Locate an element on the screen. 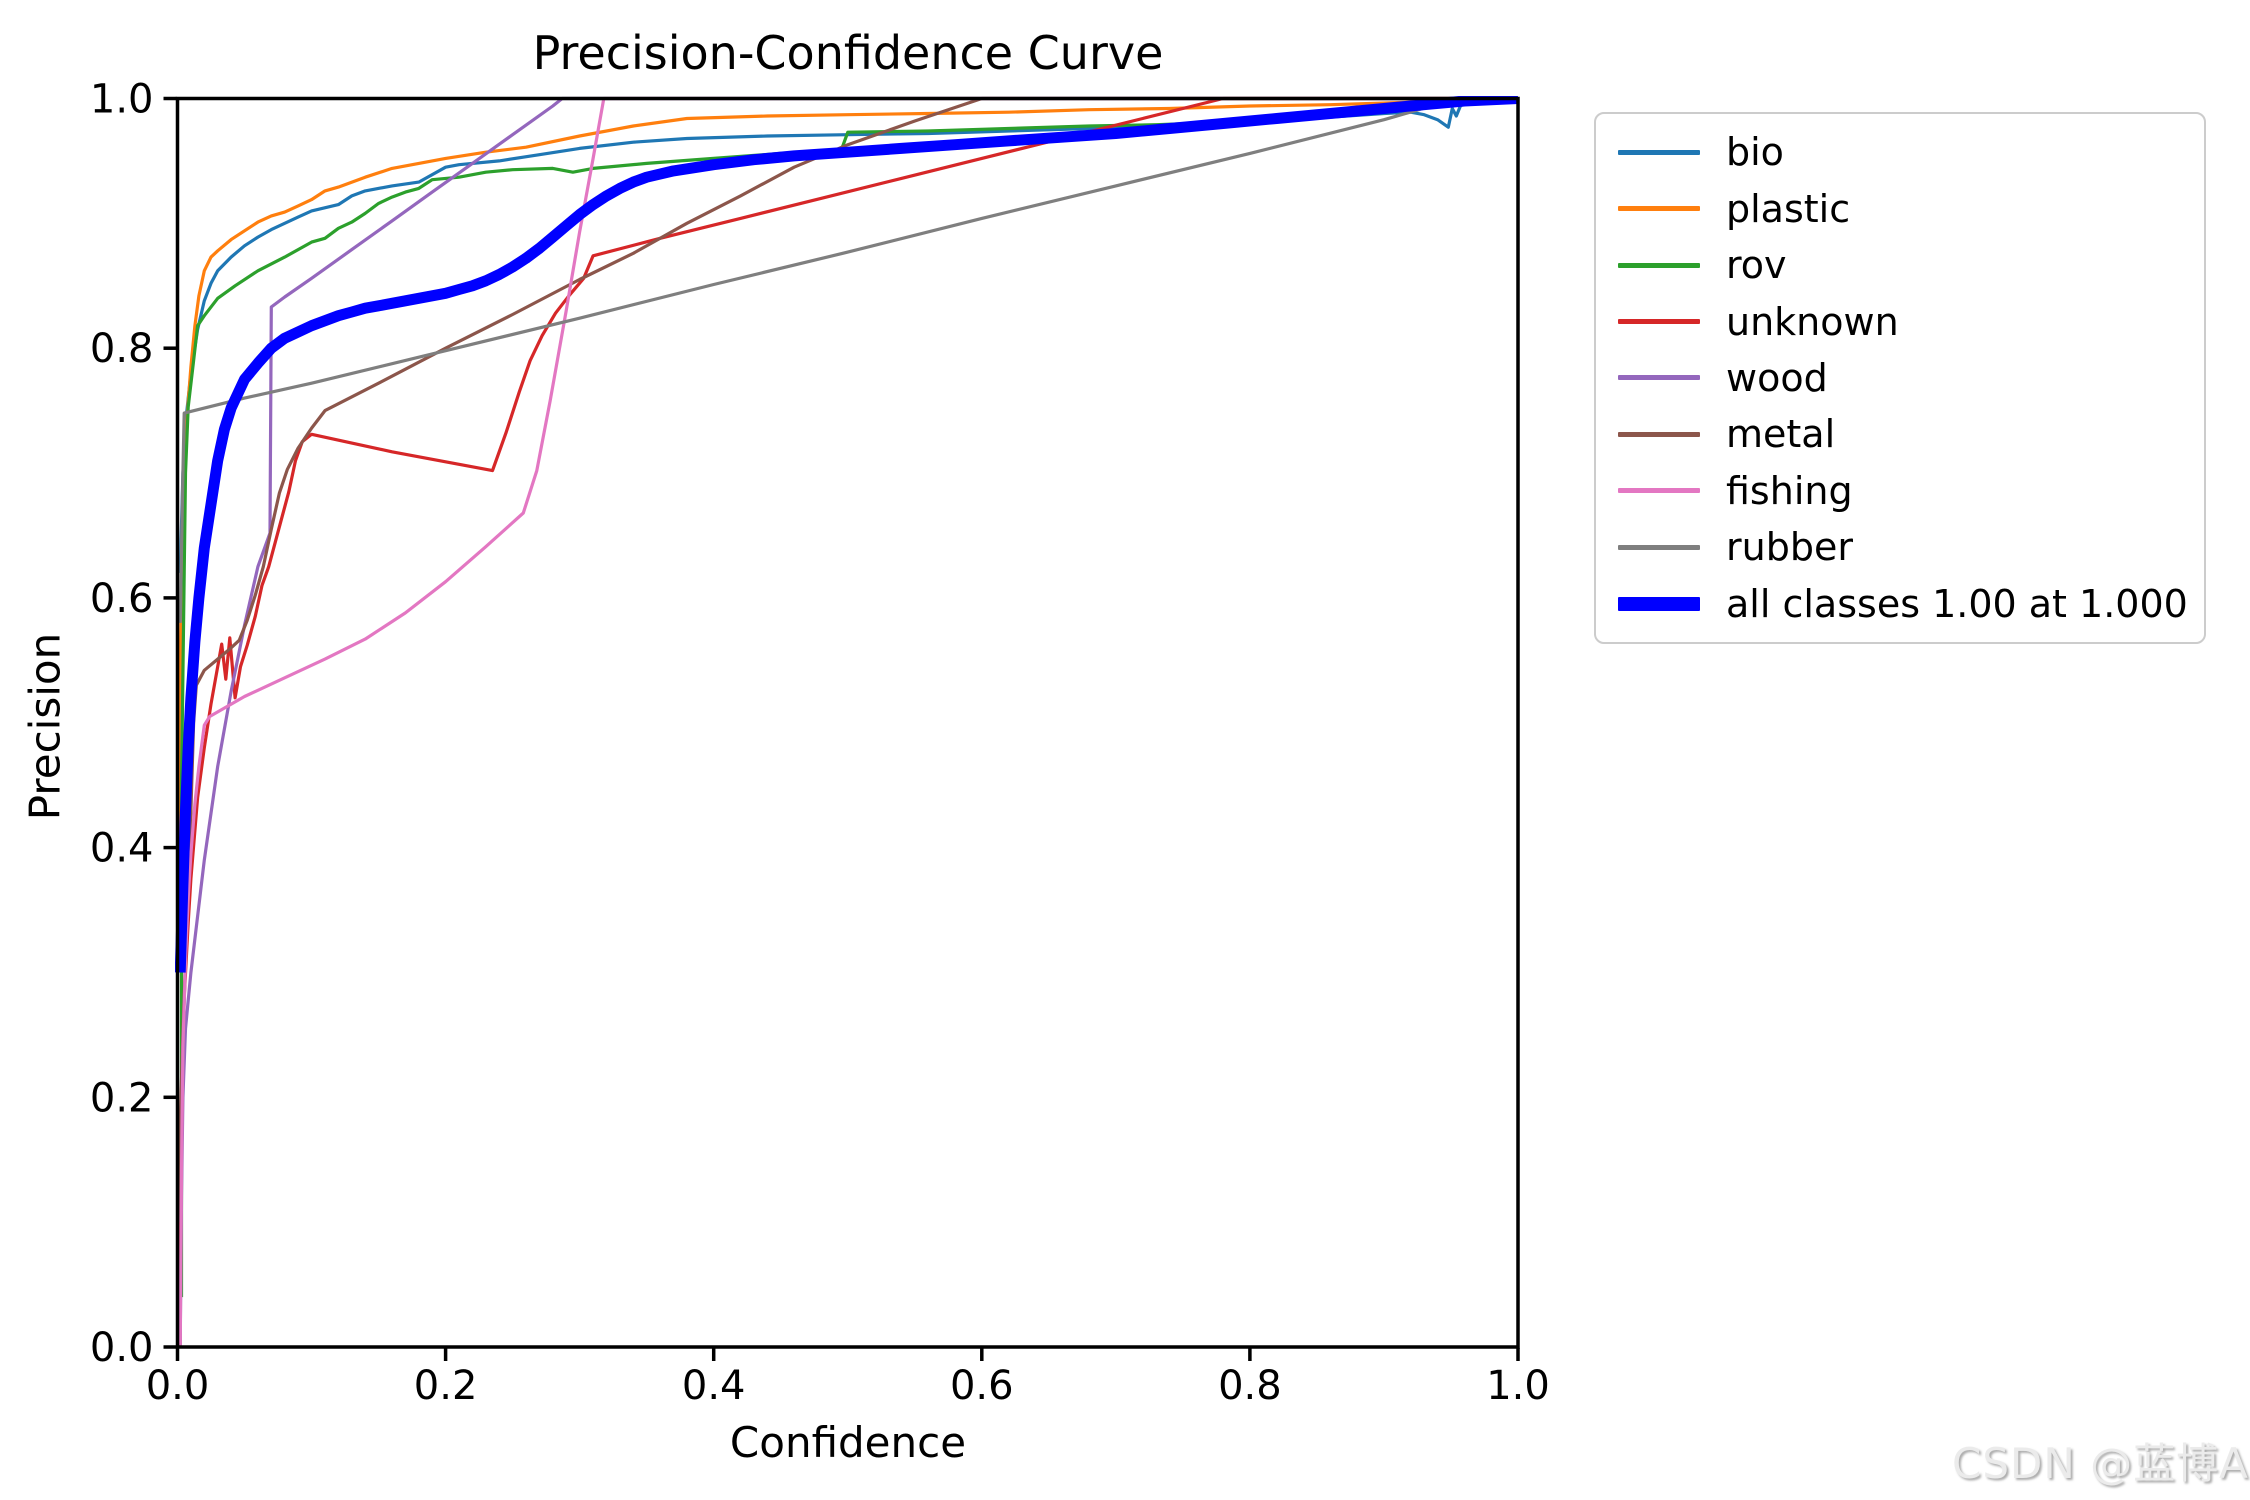 Image resolution: width=2250 pixels, height=1500 pixels. legend-label: rubber is located at coordinates (1789, 547).